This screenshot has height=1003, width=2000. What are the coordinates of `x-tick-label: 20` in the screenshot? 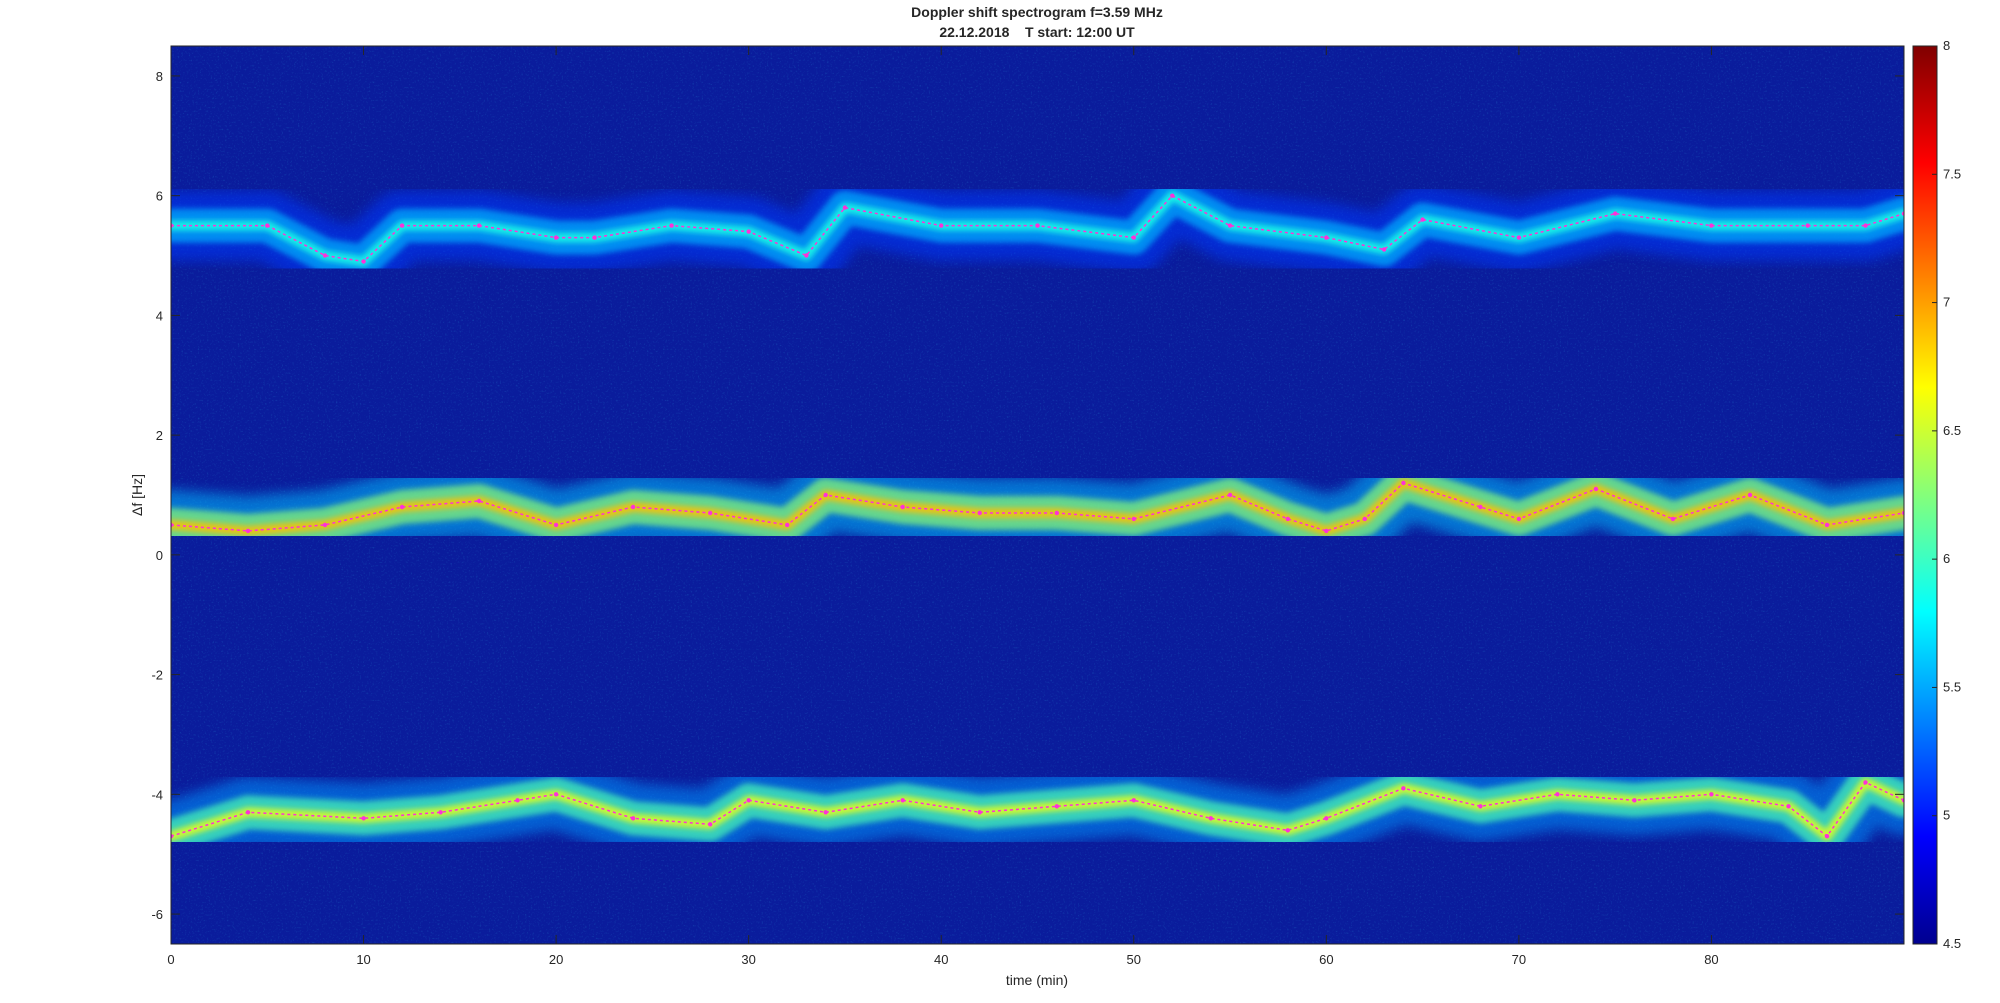 It's located at (556, 959).